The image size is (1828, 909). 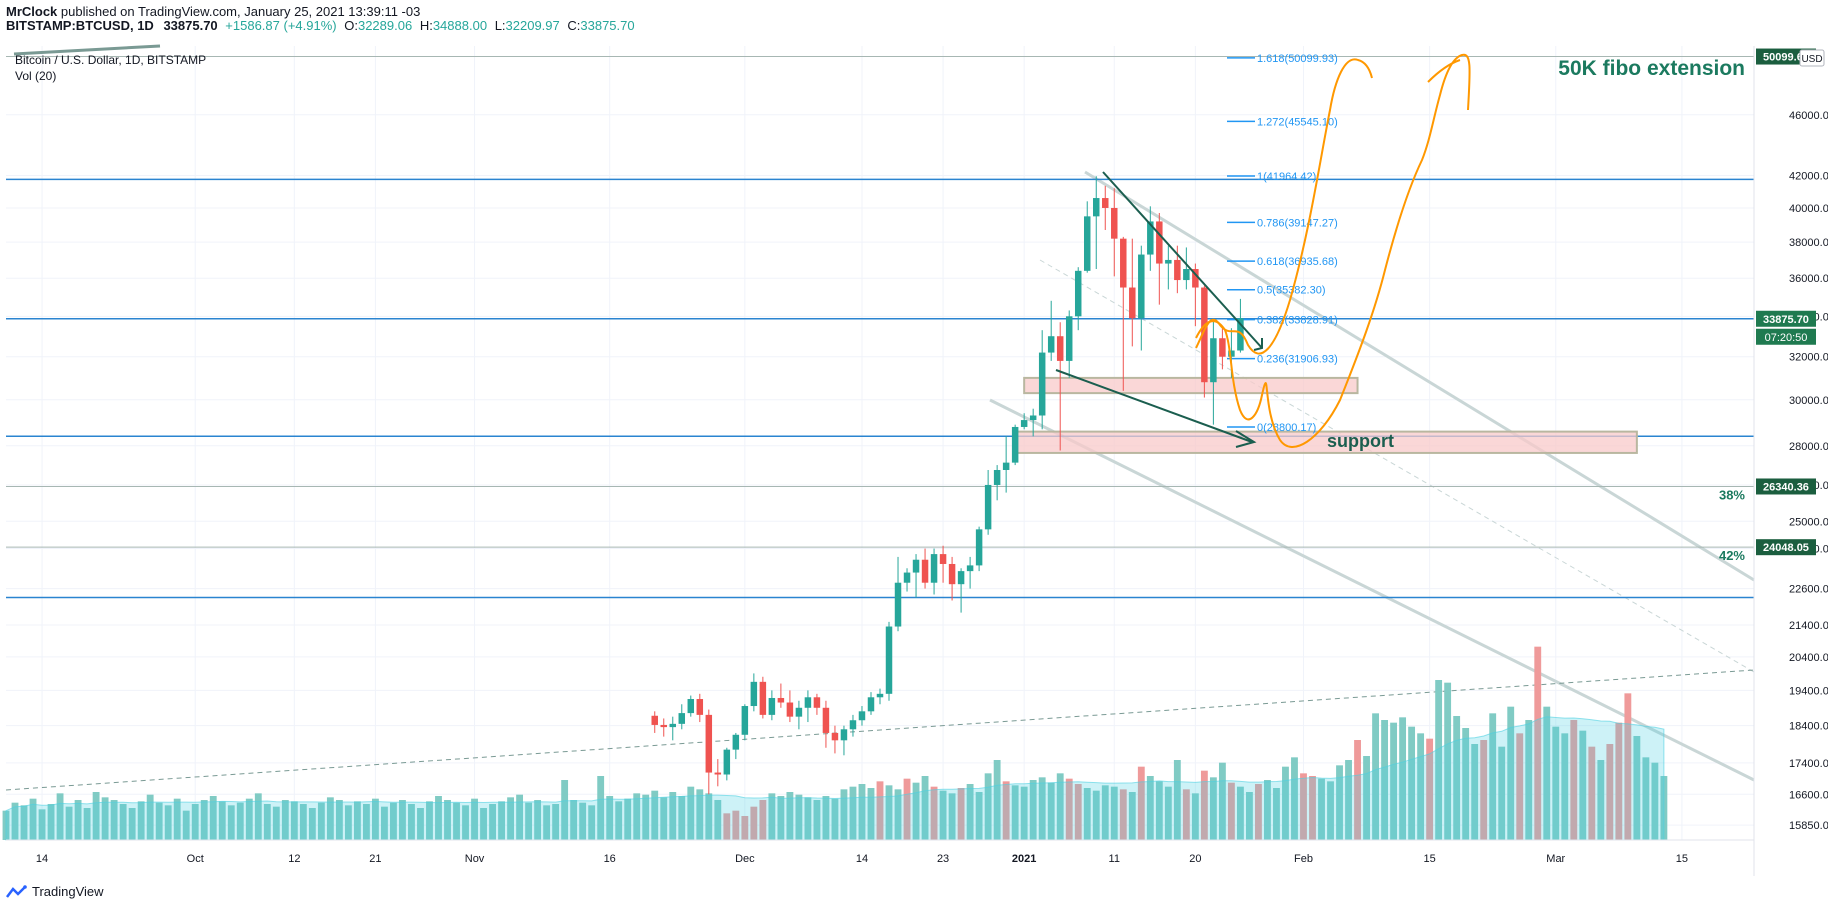 I want to click on time-axis: 14 Oct 12 21 Nov 16 Dec 14 23 2021 11 20 Feb 15 Mar 15, so click(x=862, y=859).